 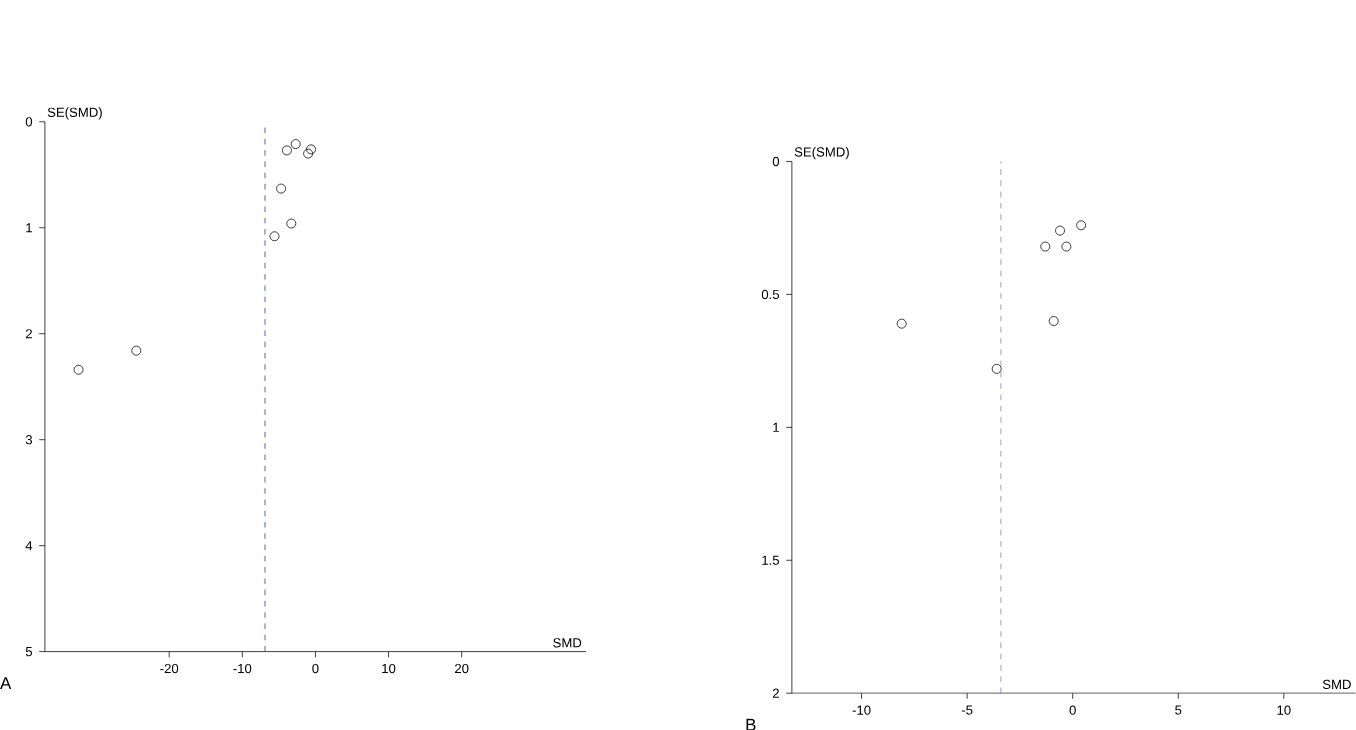 I want to click on text: B, so click(x=751, y=724).